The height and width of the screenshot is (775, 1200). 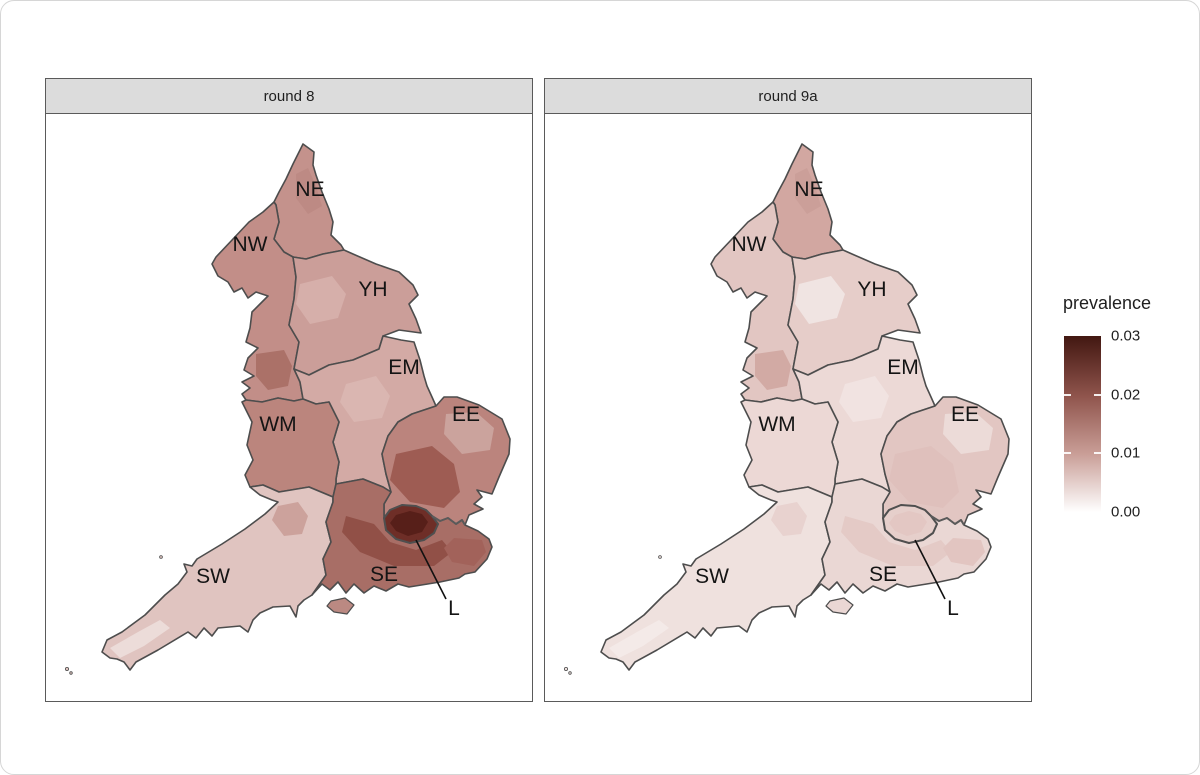 What do you see at coordinates (1127, 407) in the screenshot?
I see `prevalence-legend: prevalence 0.03 0.02 0.01 0.00` at bounding box center [1127, 407].